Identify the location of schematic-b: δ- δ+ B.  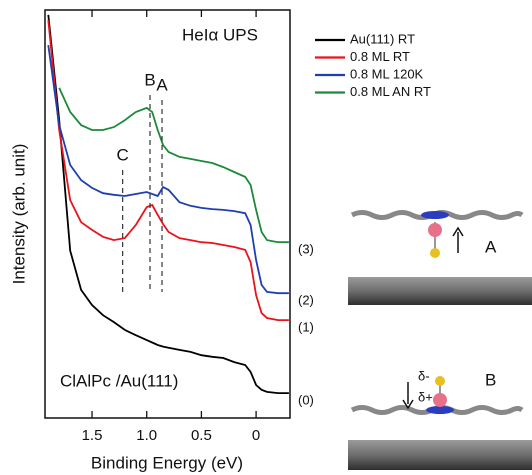
(440, 419).